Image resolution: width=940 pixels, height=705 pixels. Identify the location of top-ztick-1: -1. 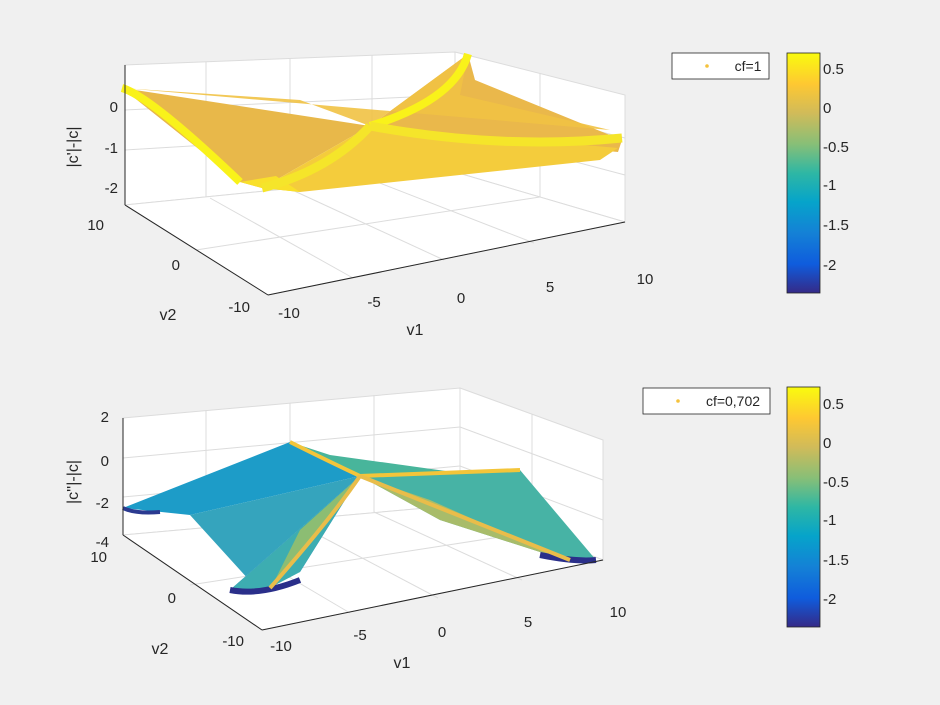
(111, 148).